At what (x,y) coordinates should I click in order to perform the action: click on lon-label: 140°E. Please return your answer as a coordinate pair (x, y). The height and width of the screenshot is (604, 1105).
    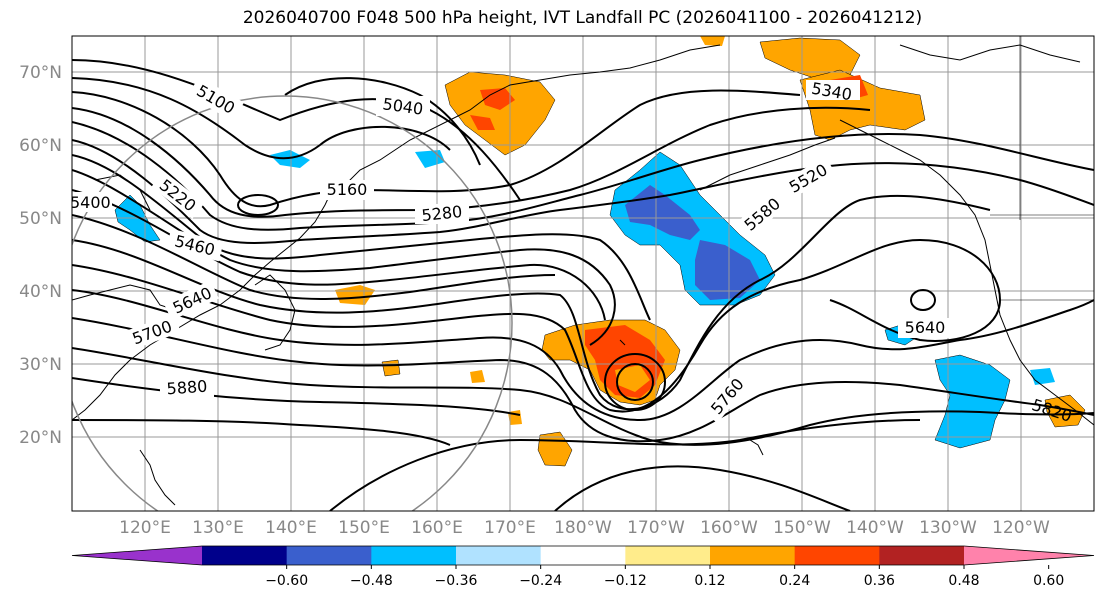
    Looking at the image, I should click on (291, 528).